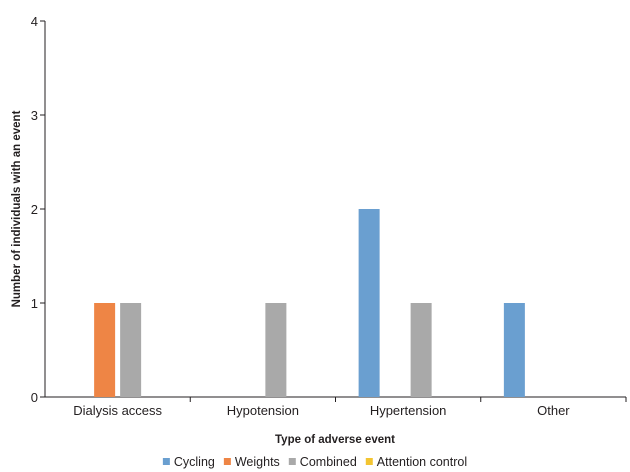 Image resolution: width=630 pixels, height=472 pixels. Describe the element at coordinates (17, 208) in the screenshot. I see `y-axis-title: Number of individuals with an event` at that location.